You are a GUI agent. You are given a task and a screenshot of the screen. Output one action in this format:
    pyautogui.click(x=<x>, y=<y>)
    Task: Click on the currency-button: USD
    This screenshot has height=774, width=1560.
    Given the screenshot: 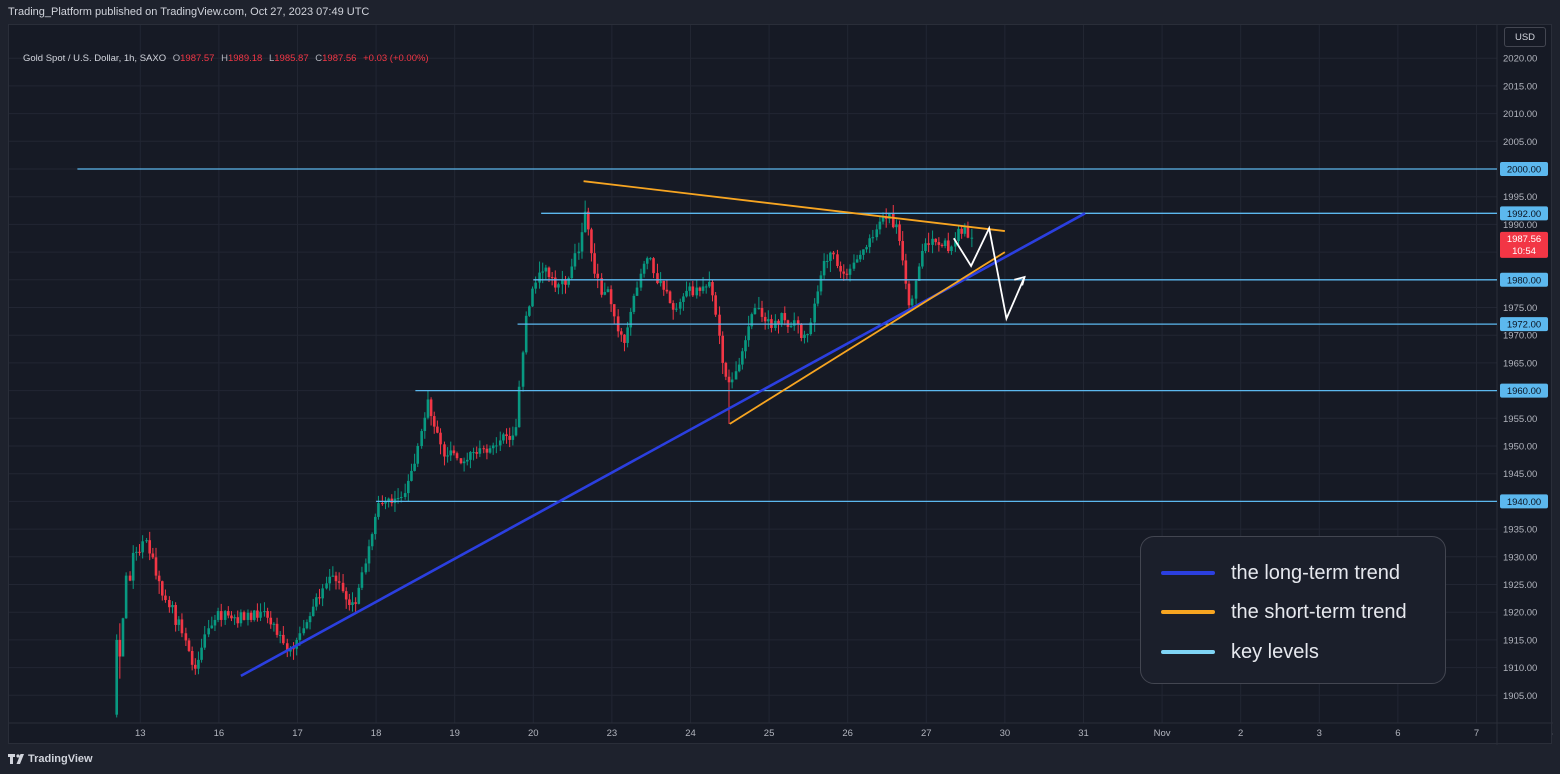 What is the action you would take?
    pyautogui.click(x=1525, y=37)
    